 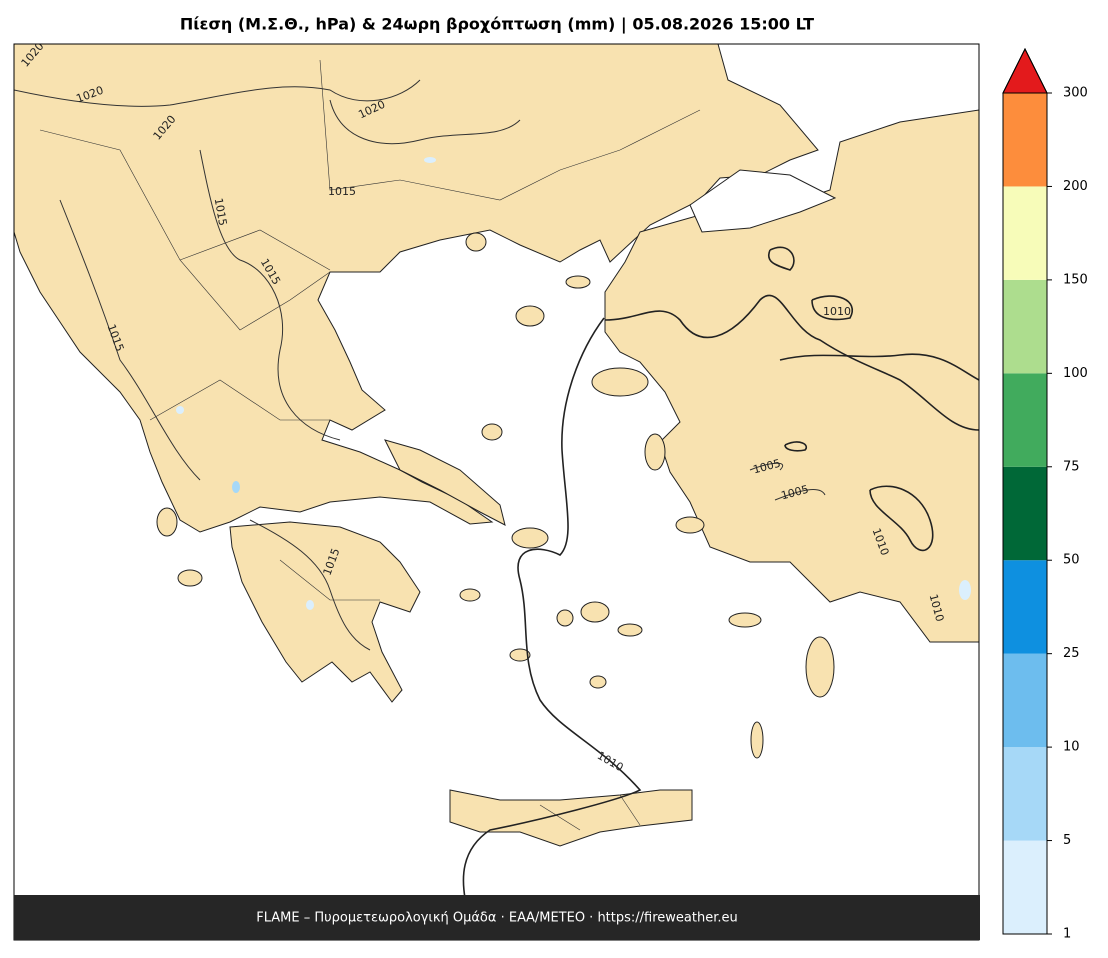 I want to click on colorbar: 1 5 10 25 50 75 100 150 200 300, so click(x=1045, y=494).